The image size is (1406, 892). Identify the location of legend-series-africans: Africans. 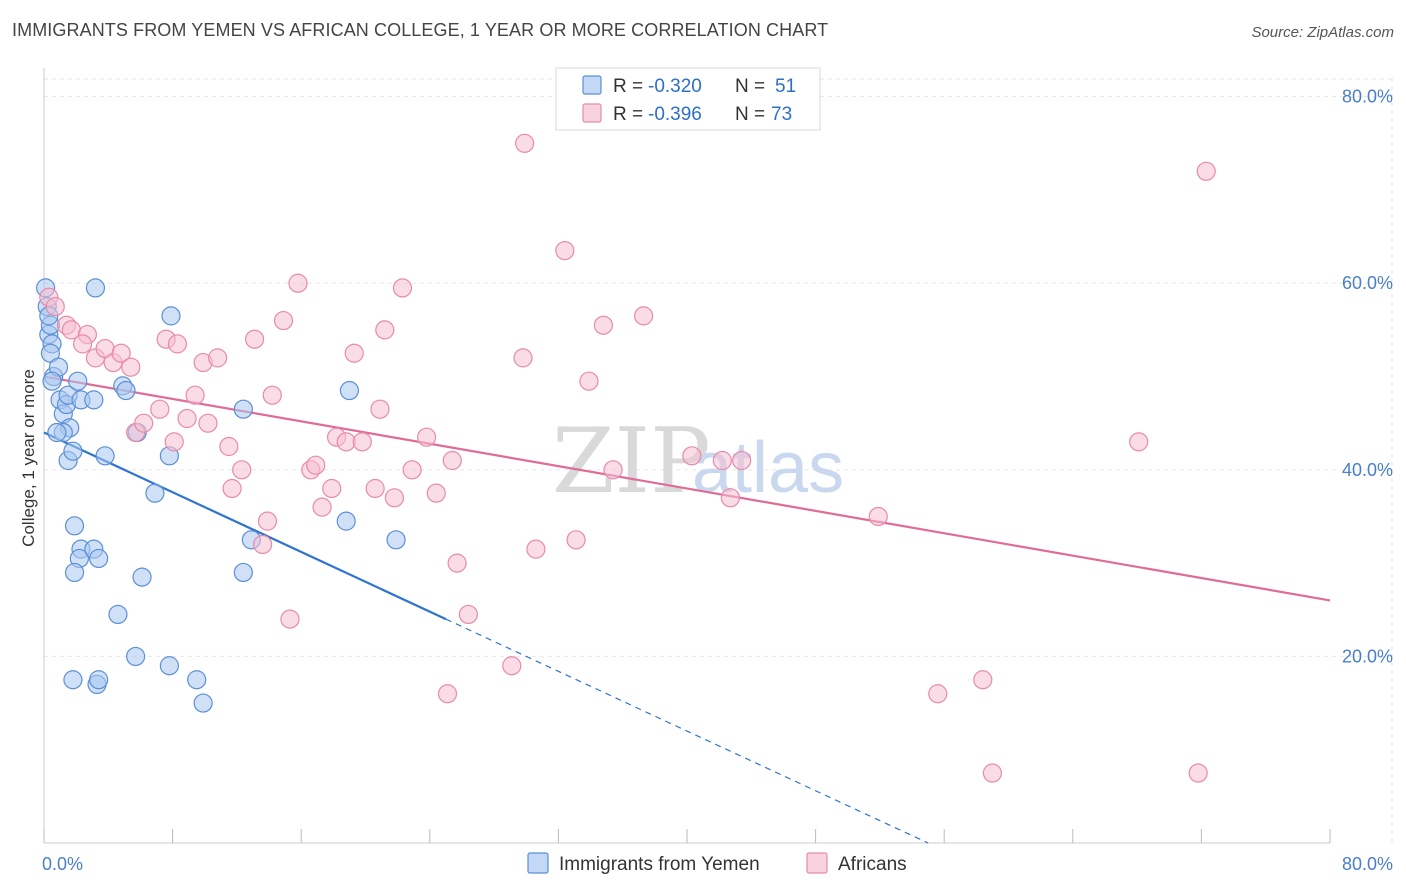
(872, 864).